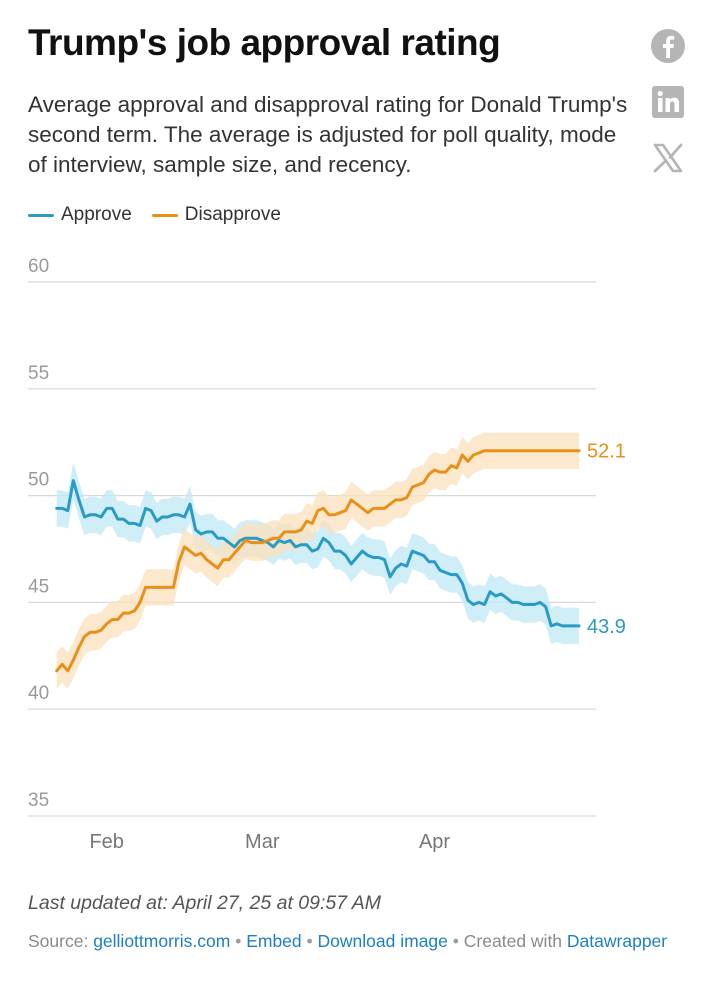  I want to click on facebook-icon, so click(668, 46).